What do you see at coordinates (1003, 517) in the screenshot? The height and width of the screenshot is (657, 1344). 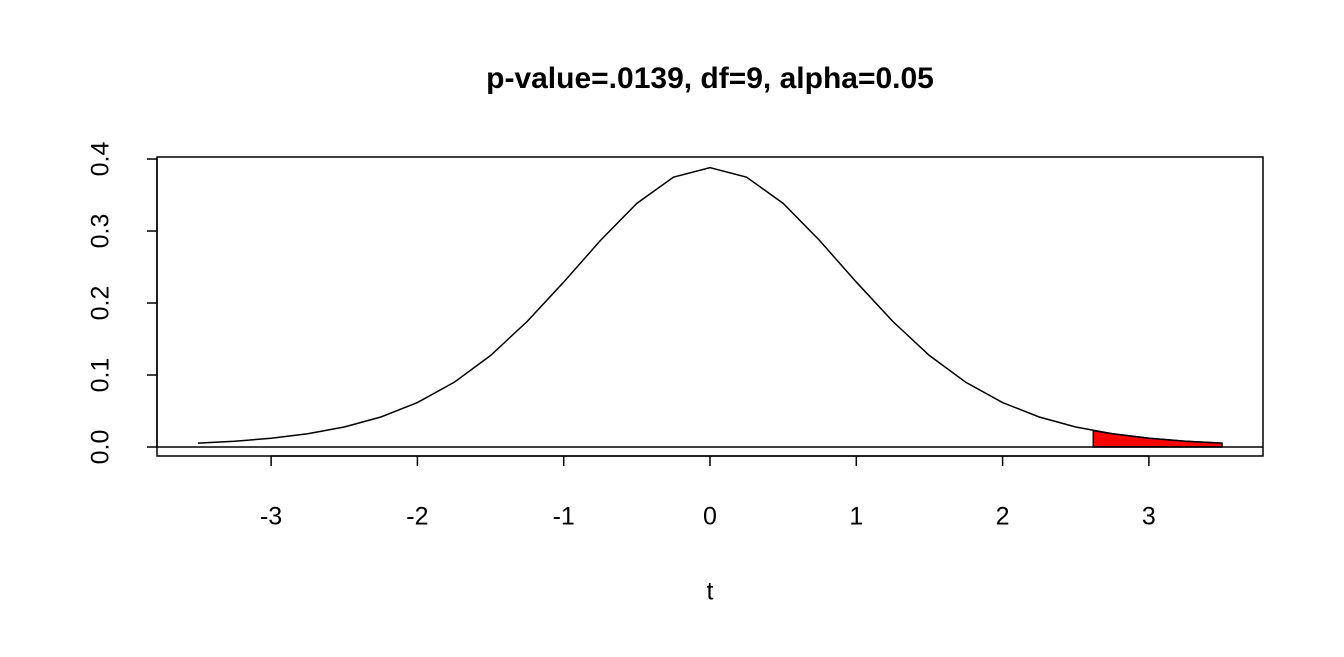 I see `x-tick-label: 2` at bounding box center [1003, 517].